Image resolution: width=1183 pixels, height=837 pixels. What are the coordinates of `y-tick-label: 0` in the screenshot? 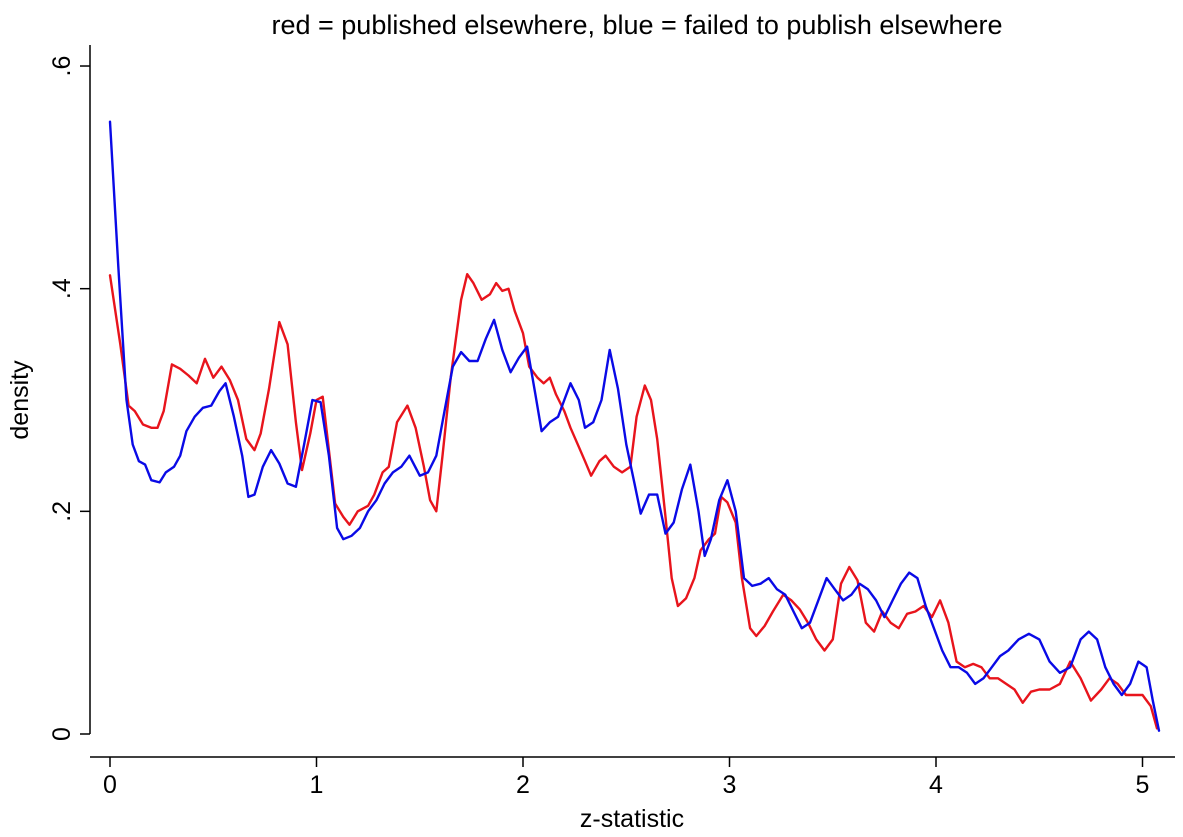 It's located at (62, 734).